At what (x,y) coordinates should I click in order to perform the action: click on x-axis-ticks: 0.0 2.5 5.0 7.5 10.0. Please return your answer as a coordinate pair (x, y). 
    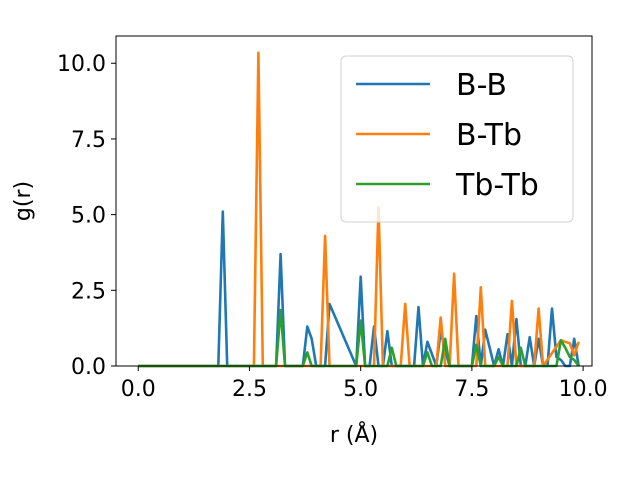
    Looking at the image, I should click on (364, 384).